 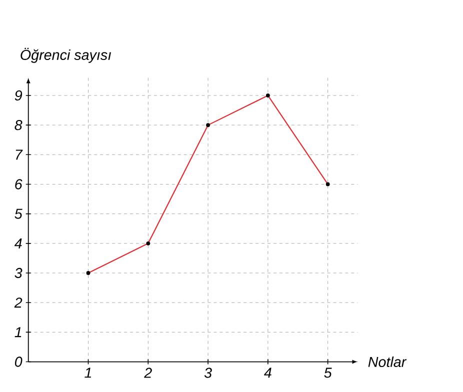 I want to click on y-tick-label: 7, so click(x=19, y=155).